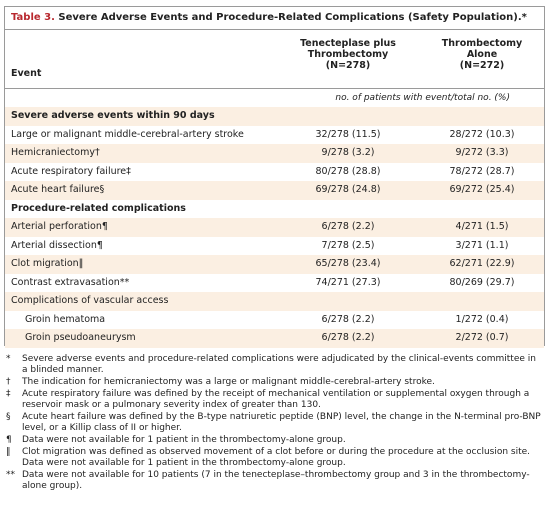 The width and height of the screenshot is (551, 507). Describe the element at coordinates (482, 189) in the screenshot. I see `cell: 69/272 (25.4)` at that location.